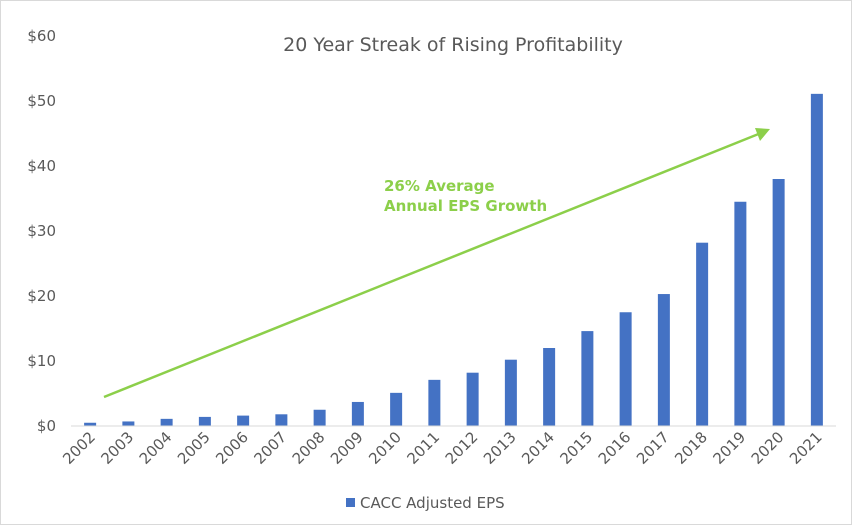 The height and width of the screenshot is (526, 852). What do you see at coordinates (270, 448) in the screenshot?
I see `x-tick-label: 2007` at bounding box center [270, 448].